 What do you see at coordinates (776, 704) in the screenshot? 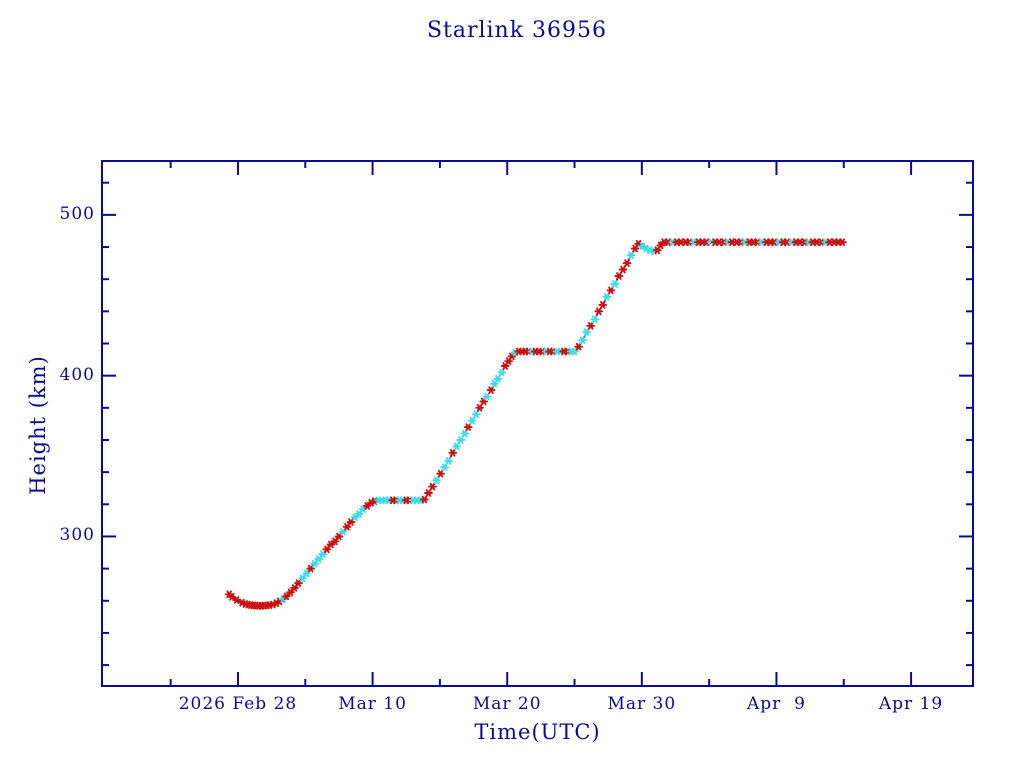
I see `x-tick-label: Apr 9` at bounding box center [776, 704].